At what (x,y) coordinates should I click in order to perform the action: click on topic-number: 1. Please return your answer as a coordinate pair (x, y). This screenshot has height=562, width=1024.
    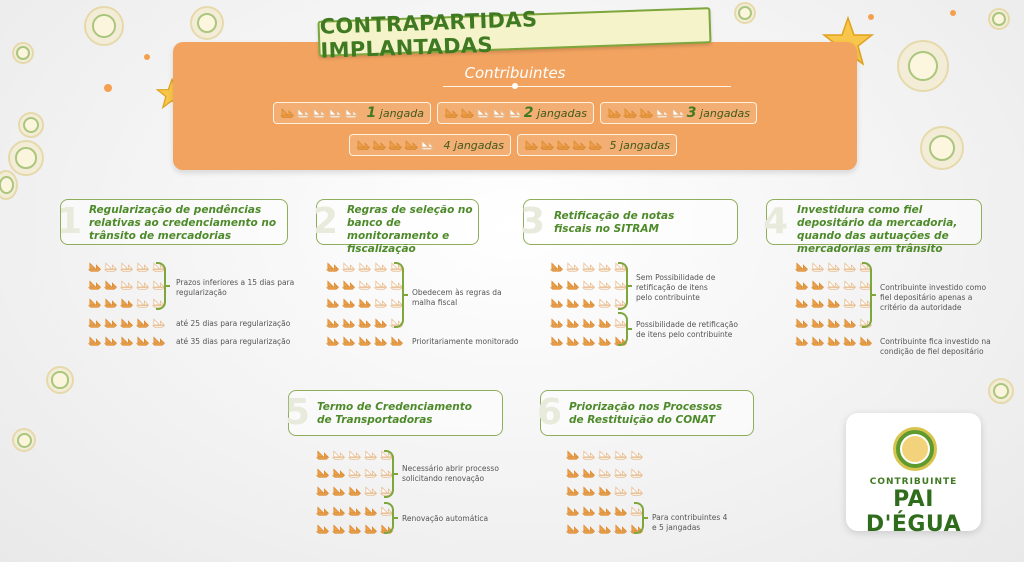
    Looking at the image, I should click on (70, 221).